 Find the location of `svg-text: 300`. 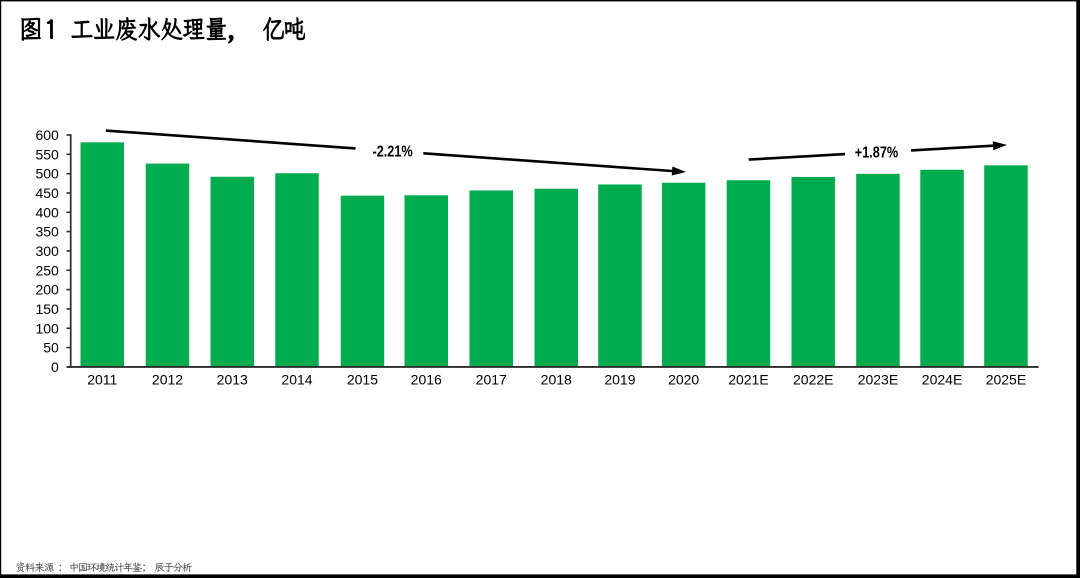

svg-text: 300 is located at coordinates (47, 251).